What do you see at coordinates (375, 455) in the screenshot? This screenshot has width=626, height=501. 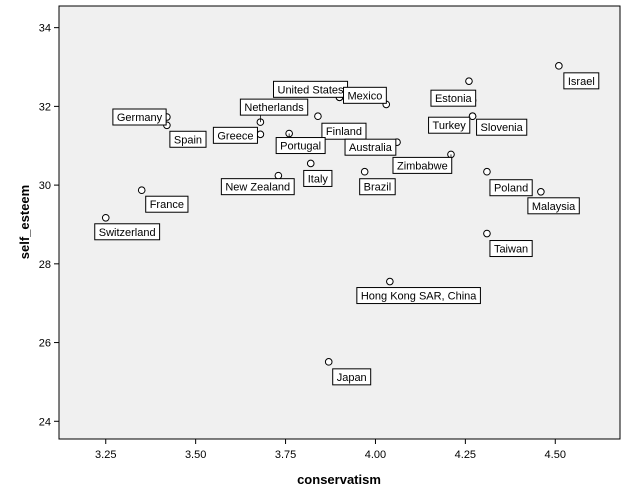 I see `x-tick-label: 4.00` at bounding box center [375, 455].